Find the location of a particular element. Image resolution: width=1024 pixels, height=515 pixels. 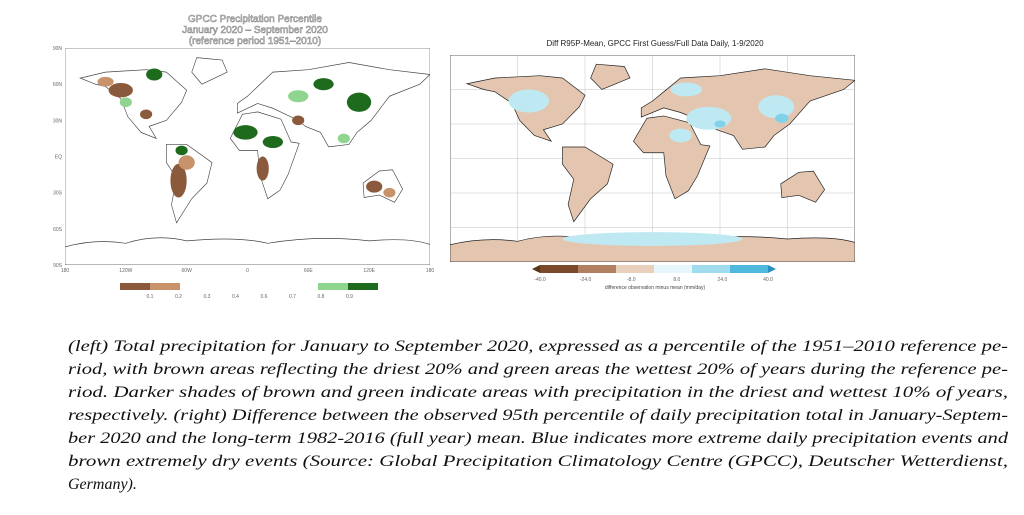

lon-label: 60W is located at coordinates (187, 271).